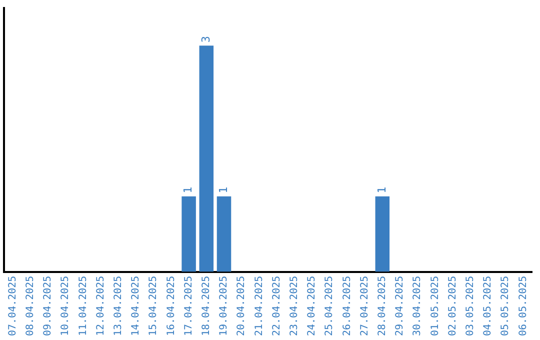 This screenshot has width=540, height=340. Describe the element at coordinates (400, 306) in the screenshot. I see `x-tick-label: 29.04.2025` at that location.